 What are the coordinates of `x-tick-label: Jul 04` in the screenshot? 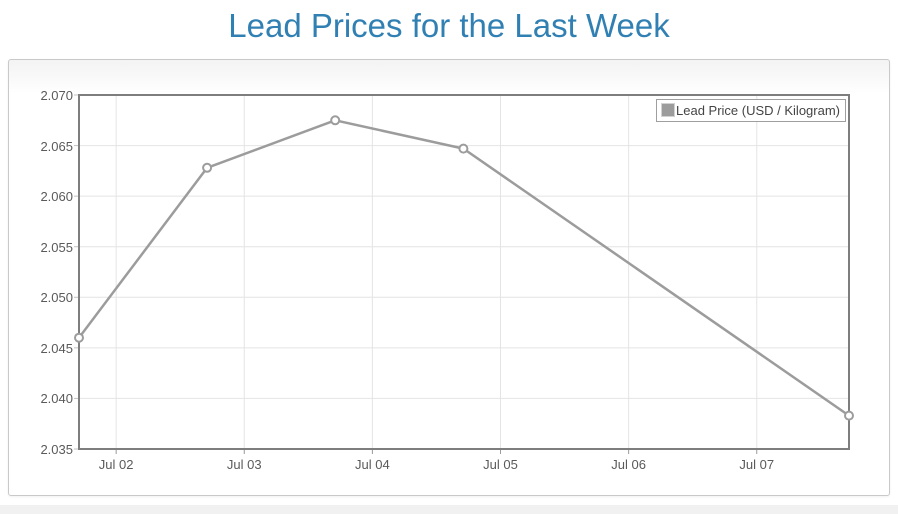 It's located at (372, 464).